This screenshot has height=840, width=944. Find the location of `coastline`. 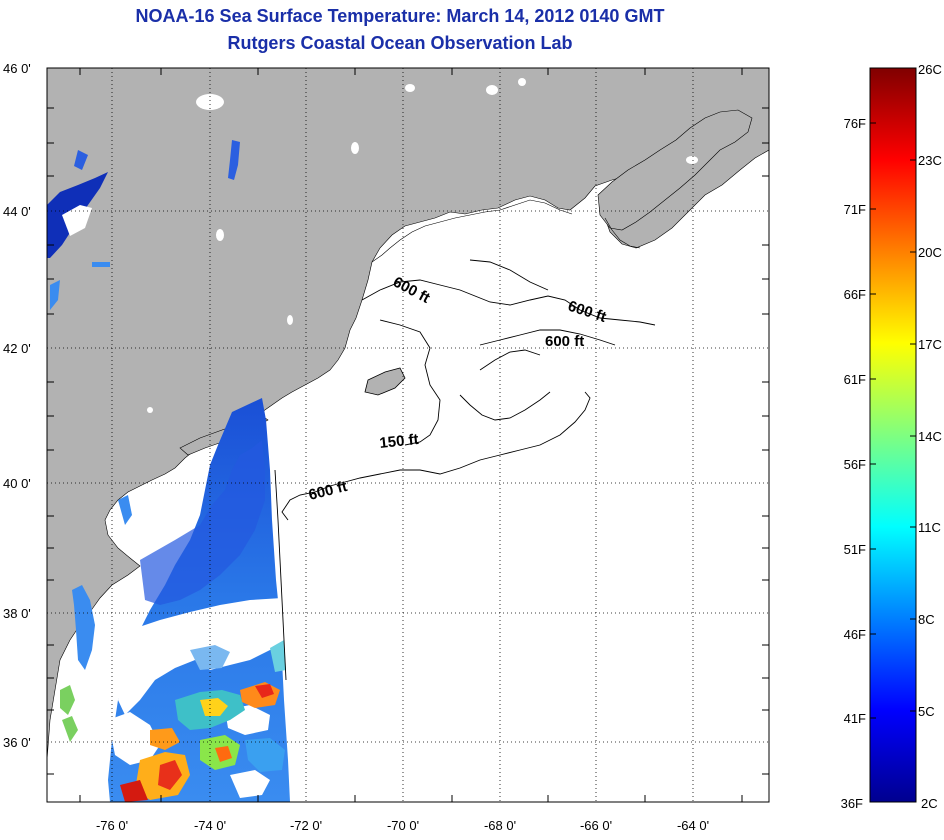

coastline is located at coordinates (506, 231).